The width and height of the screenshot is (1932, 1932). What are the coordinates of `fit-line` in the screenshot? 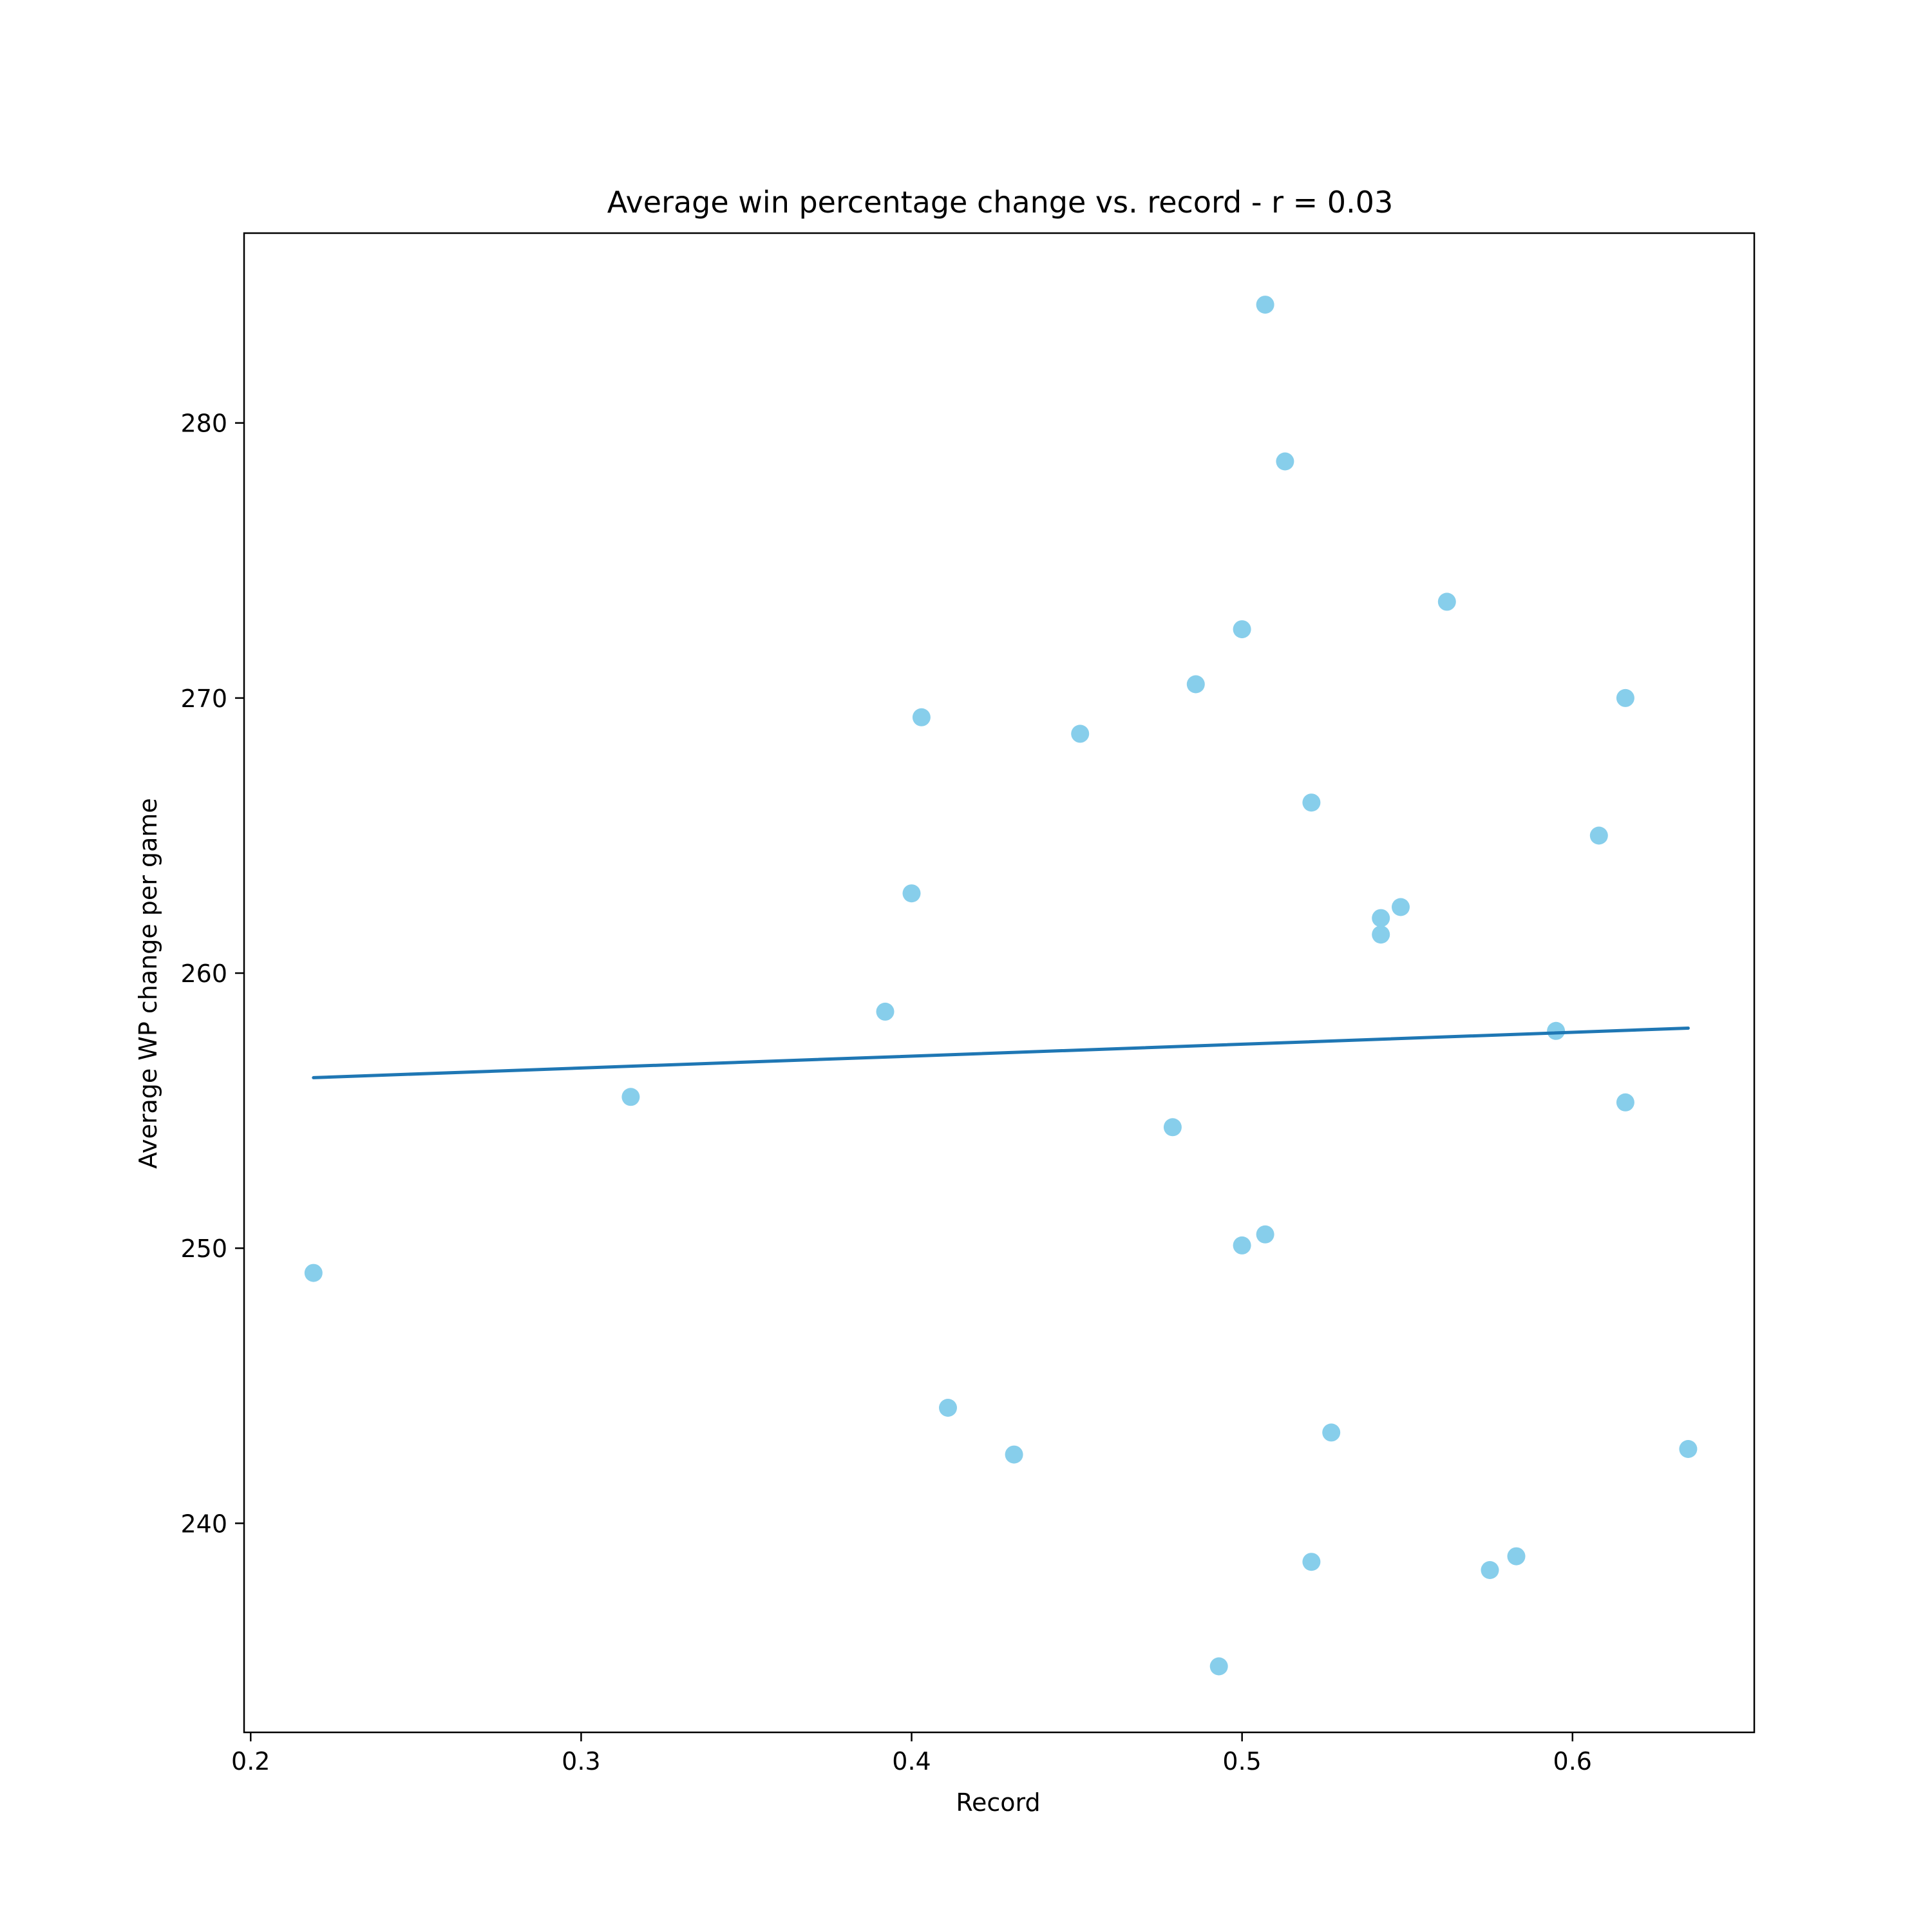 It's located at (1001, 1053).